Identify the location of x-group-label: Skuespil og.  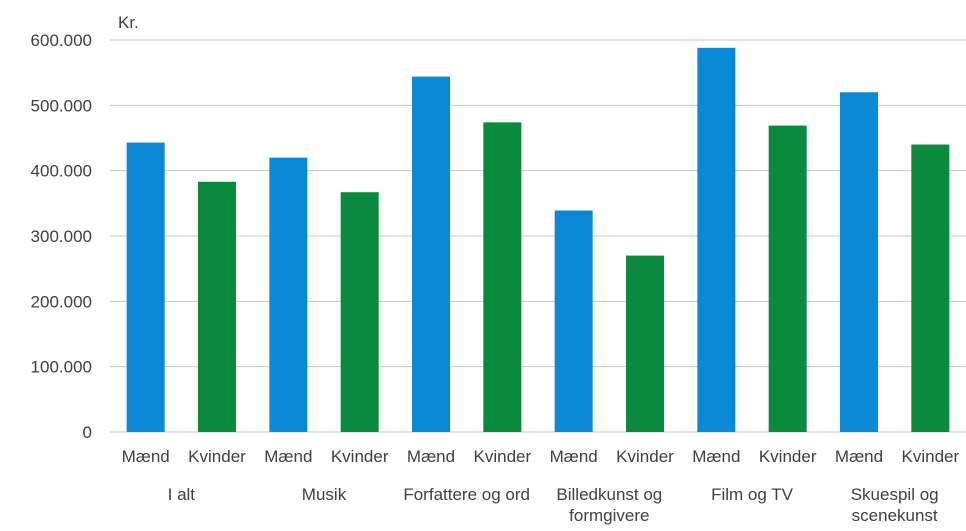
(895, 494).